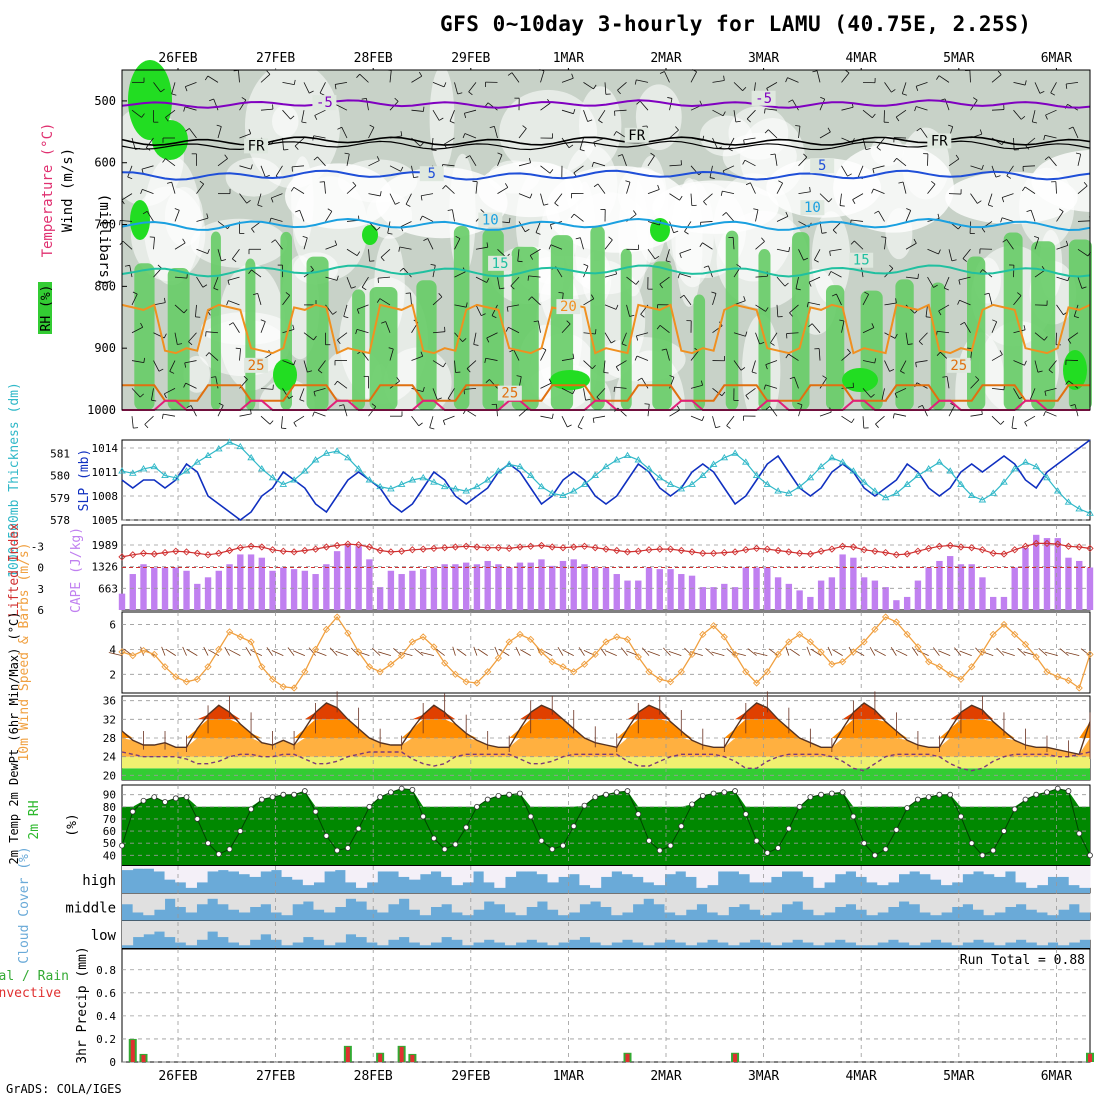 This screenshot has height=1104, width=1100. Describe the element at coordinates (822, 166) in the screenshot. I see `contour-label: 5` at that location.